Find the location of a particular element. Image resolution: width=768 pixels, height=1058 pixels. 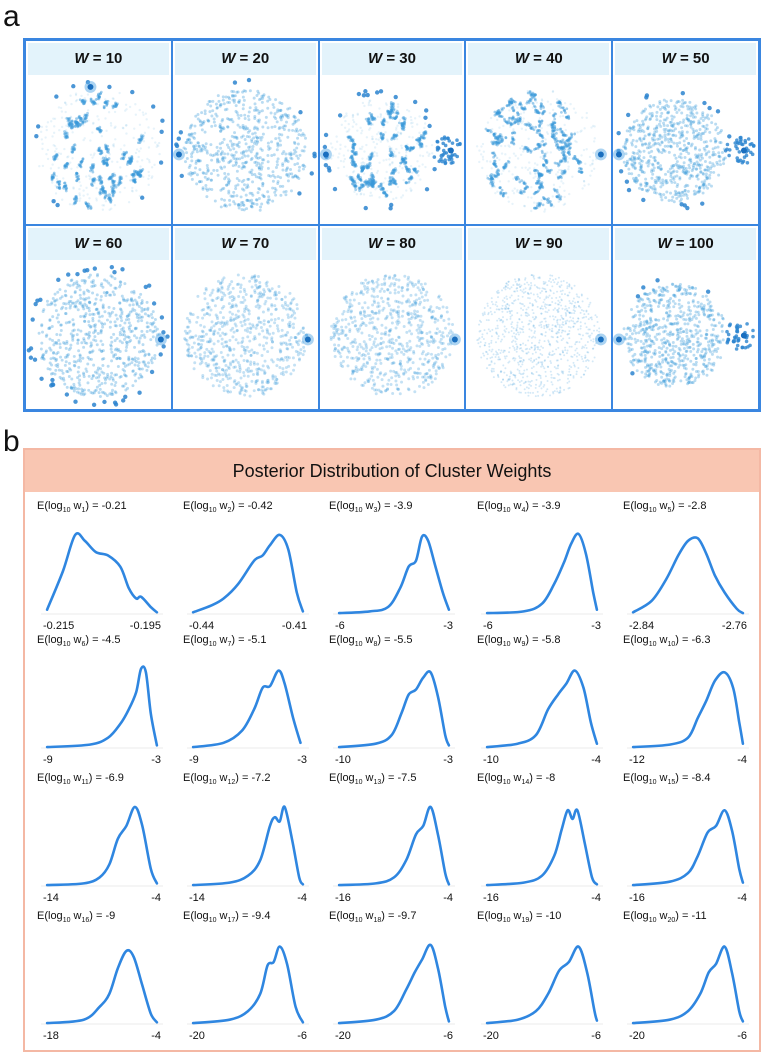

posterior-plot-label: E(log10 w19) = -10 is located at coordinates (519, 917).